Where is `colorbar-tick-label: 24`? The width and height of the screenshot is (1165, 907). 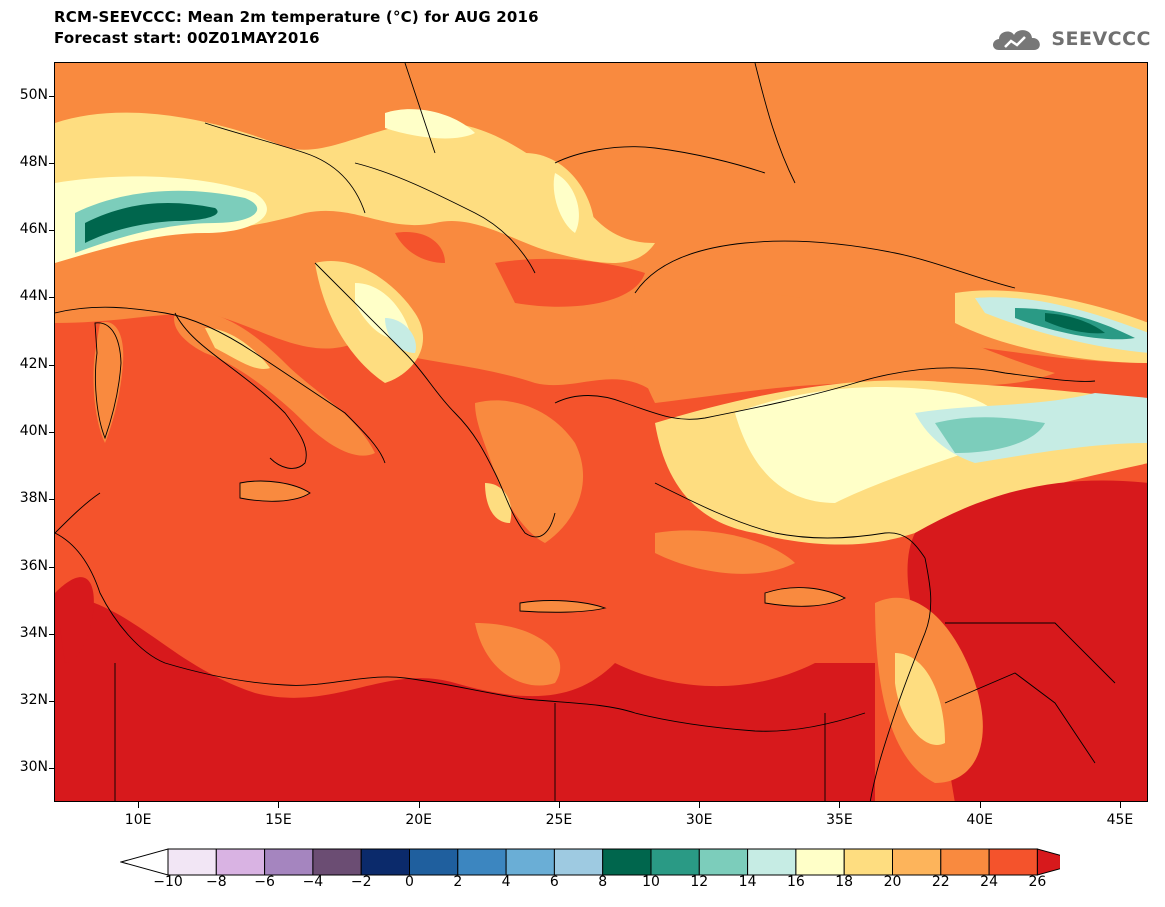 colorbar-tick-label: 24 is located at coordinates (989, 882).